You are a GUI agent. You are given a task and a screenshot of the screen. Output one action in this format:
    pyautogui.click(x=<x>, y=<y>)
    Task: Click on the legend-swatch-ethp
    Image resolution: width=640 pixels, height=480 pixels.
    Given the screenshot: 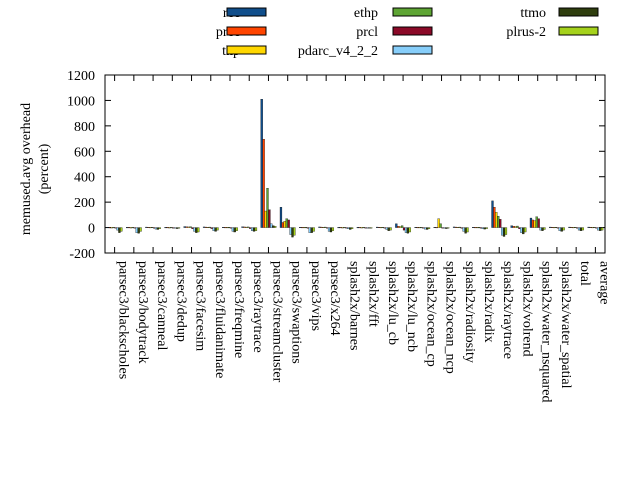 What is the action you would take?
    pyautogui.click(x=412, y=12)
    